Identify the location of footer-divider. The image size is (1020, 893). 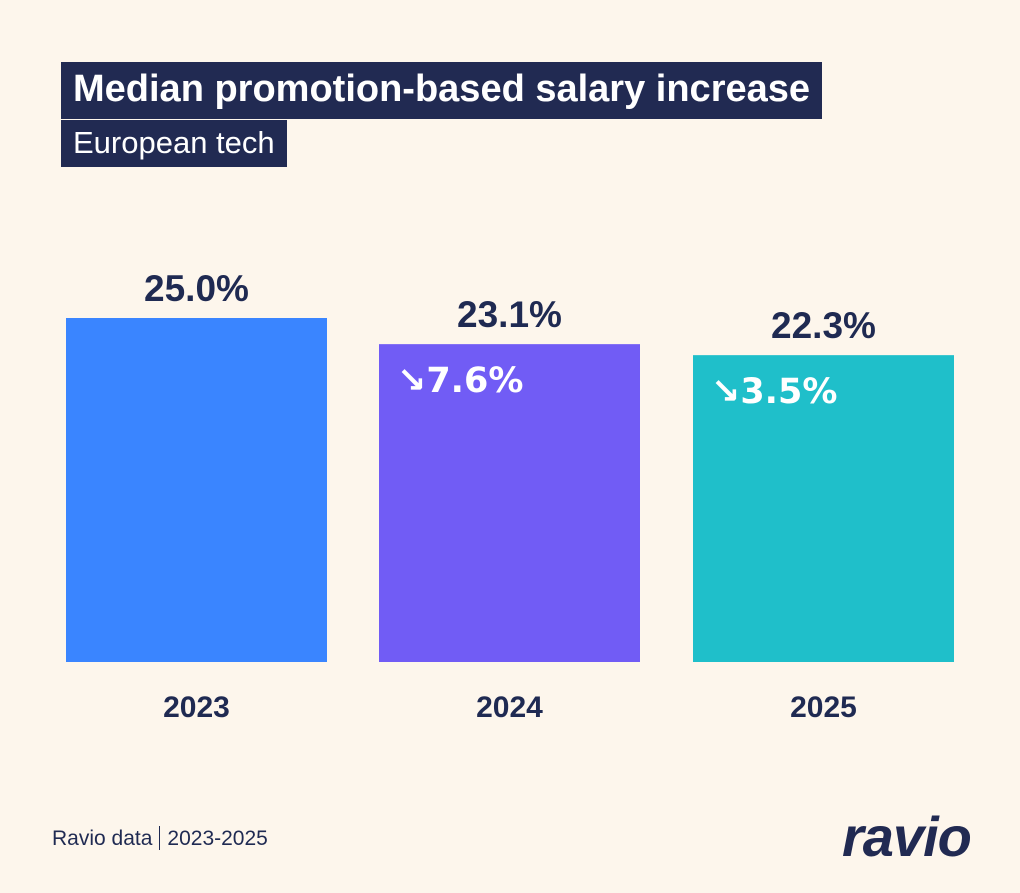
(160, 838).